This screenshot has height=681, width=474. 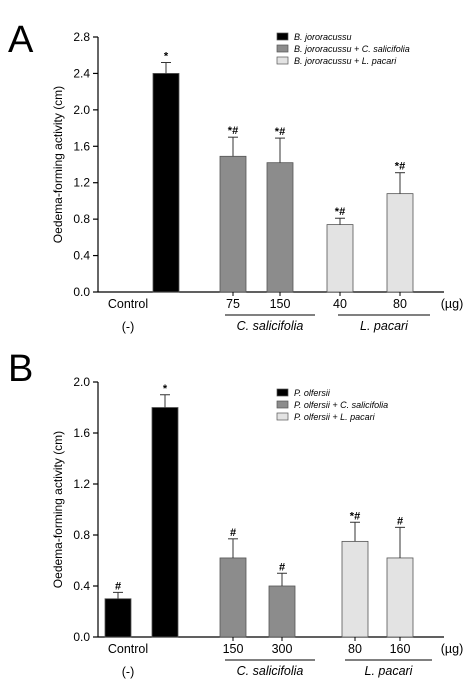 I want to click on p1-y-tick-label: 0.0, so click(x=81, y=292).